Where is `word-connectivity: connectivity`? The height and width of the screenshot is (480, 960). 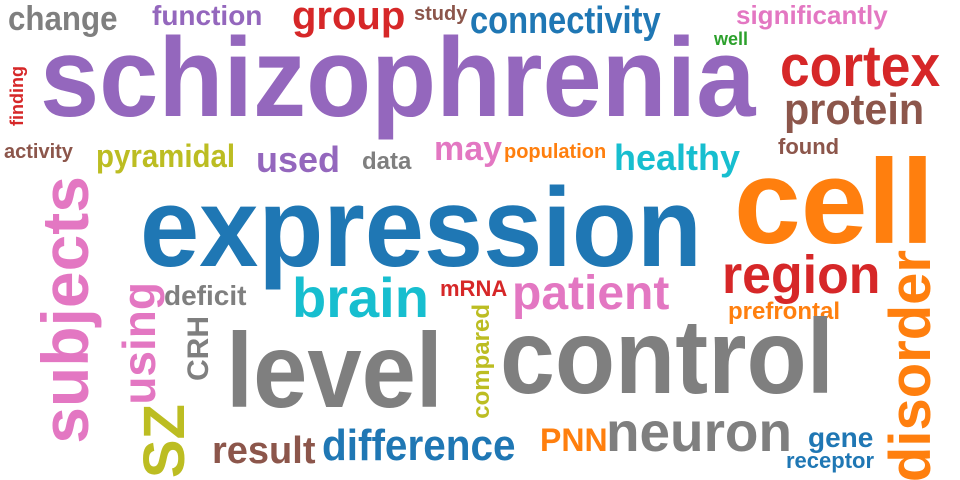
word-connectivity: connectivity is located at coordinates (565, 21).